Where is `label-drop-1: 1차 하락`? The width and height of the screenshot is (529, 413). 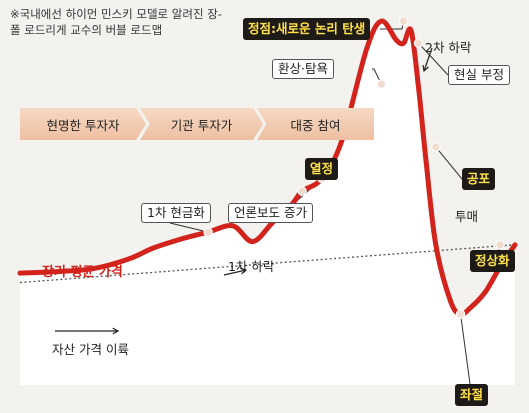
label-drop-1: 1차 하락 is located at coordinates (251, 266).